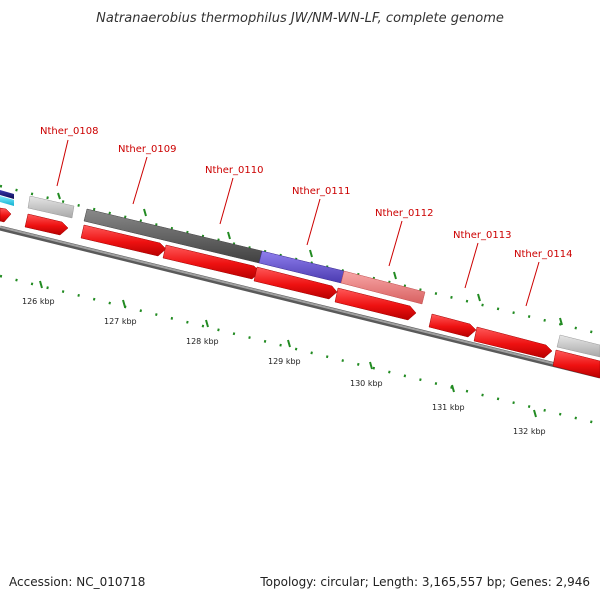 The image size is (600, 600). Describe the element at coordinates (38, 301) in the screenshot. I see `kbp-label: 126 kbp` at that location.